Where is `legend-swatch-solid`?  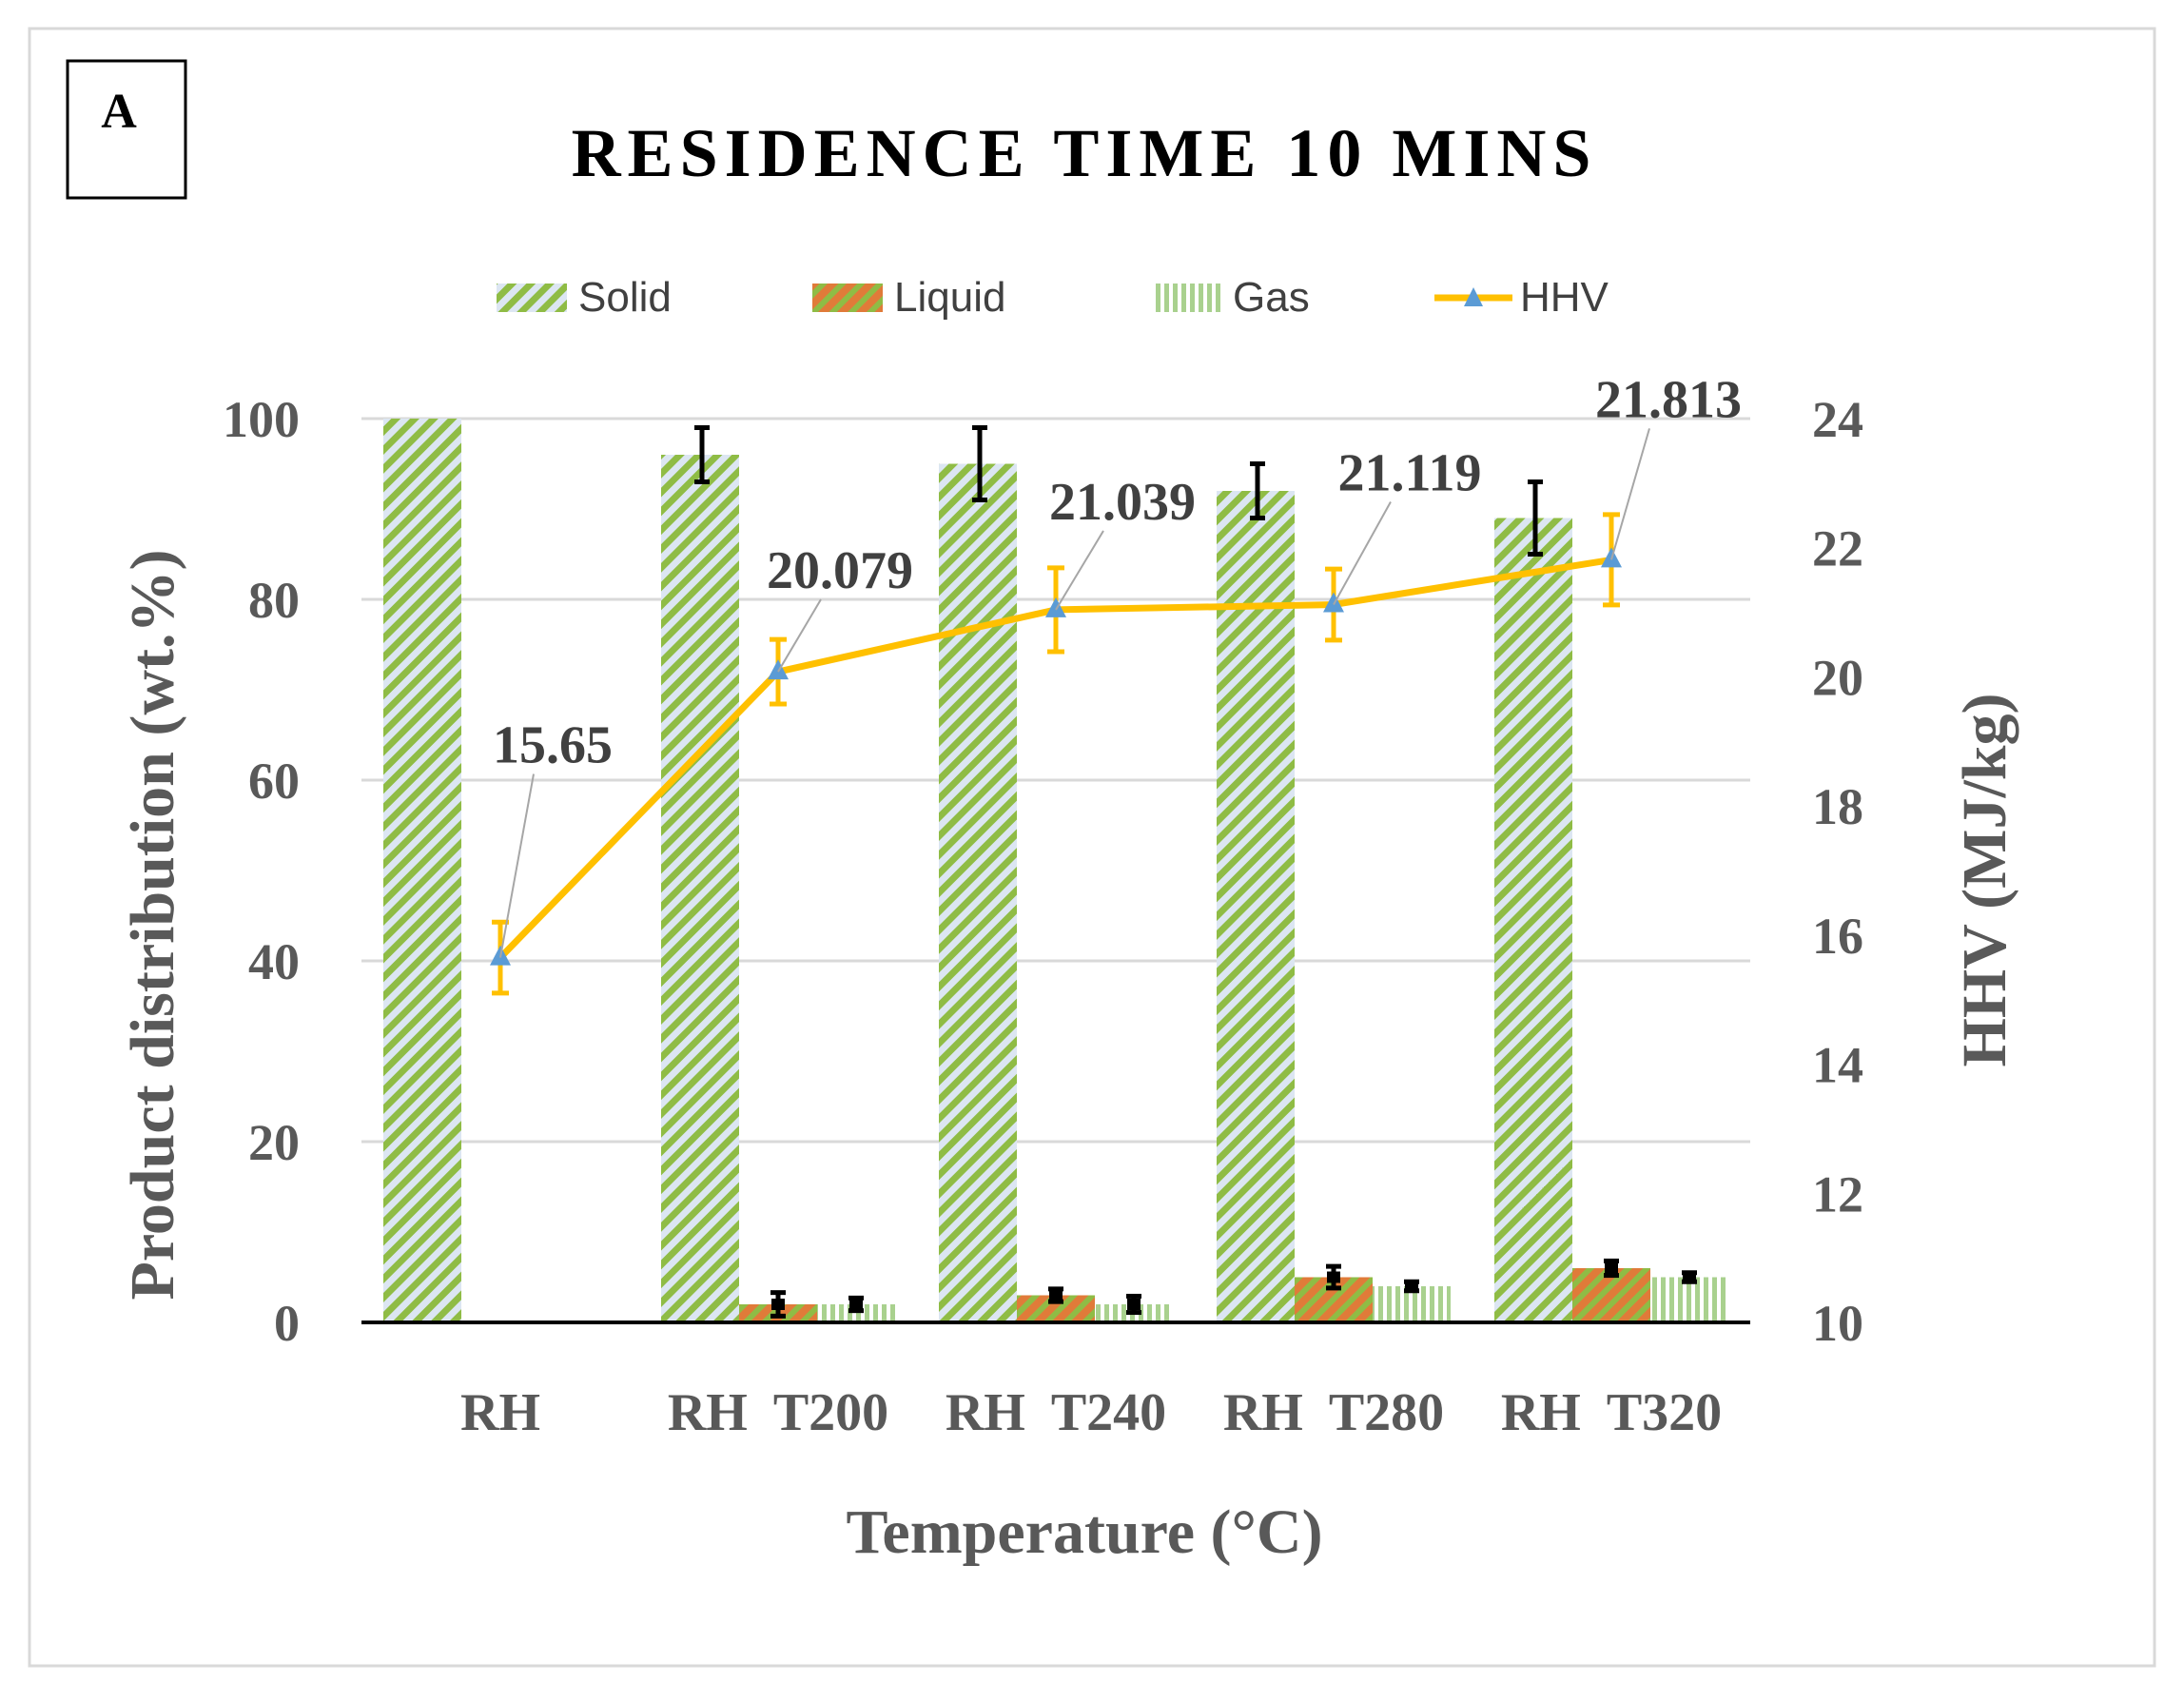 legend-swatch-solid is located at coordinates (532, 298).